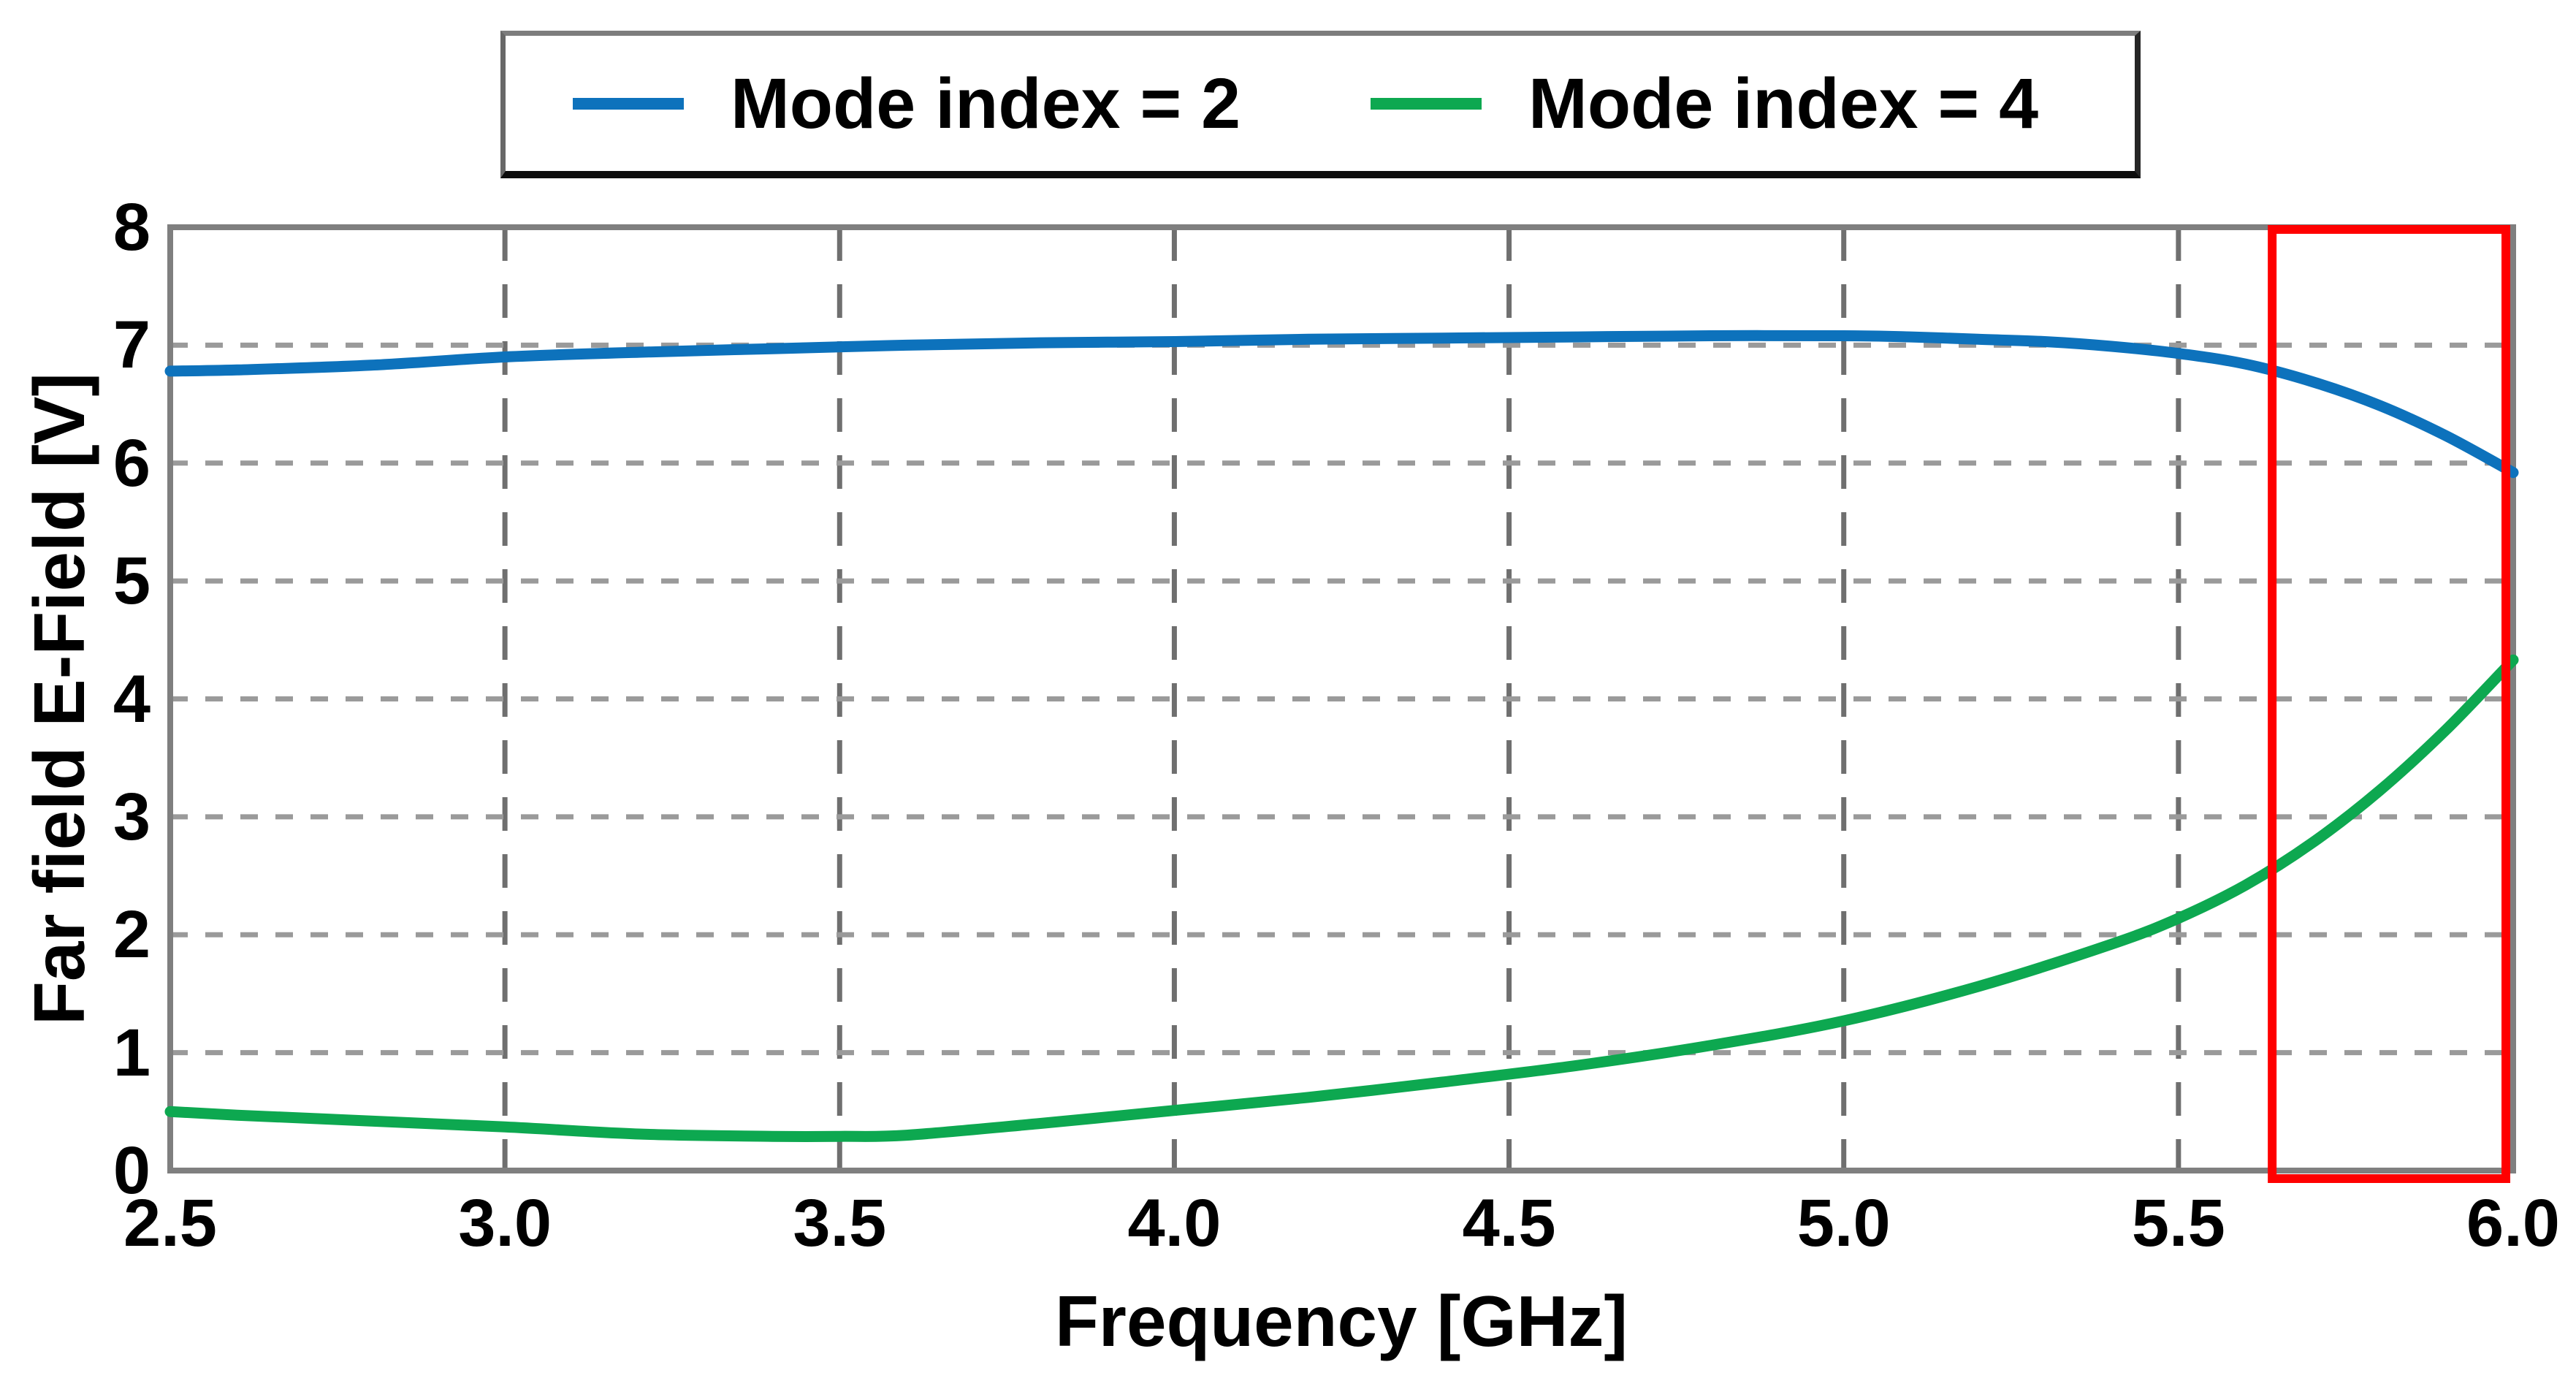 Image resolution: width=2576 pixels, height=1381 pixels. Describe the element at coordinates (131, 227) in the screenshot. I see `y-tick-label: 8` at that location.